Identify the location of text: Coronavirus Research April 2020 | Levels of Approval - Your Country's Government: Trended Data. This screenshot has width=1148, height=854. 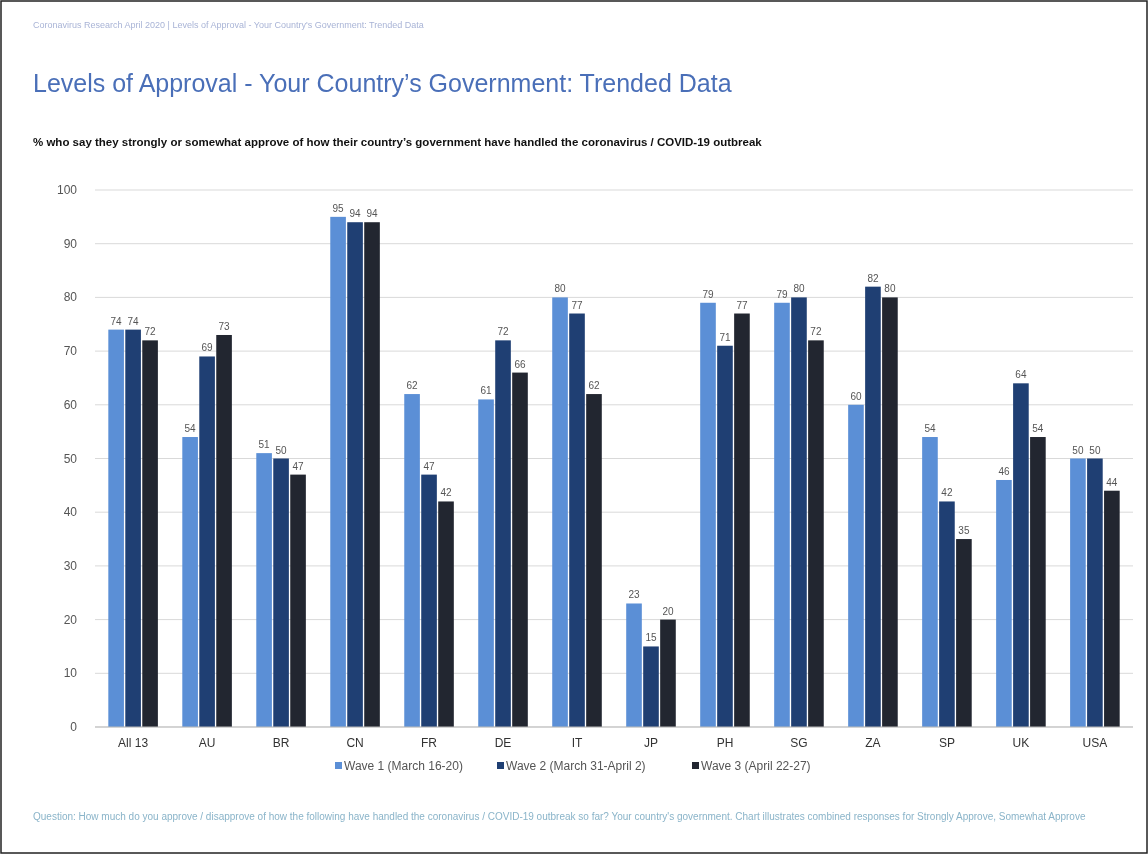
(228, 25).